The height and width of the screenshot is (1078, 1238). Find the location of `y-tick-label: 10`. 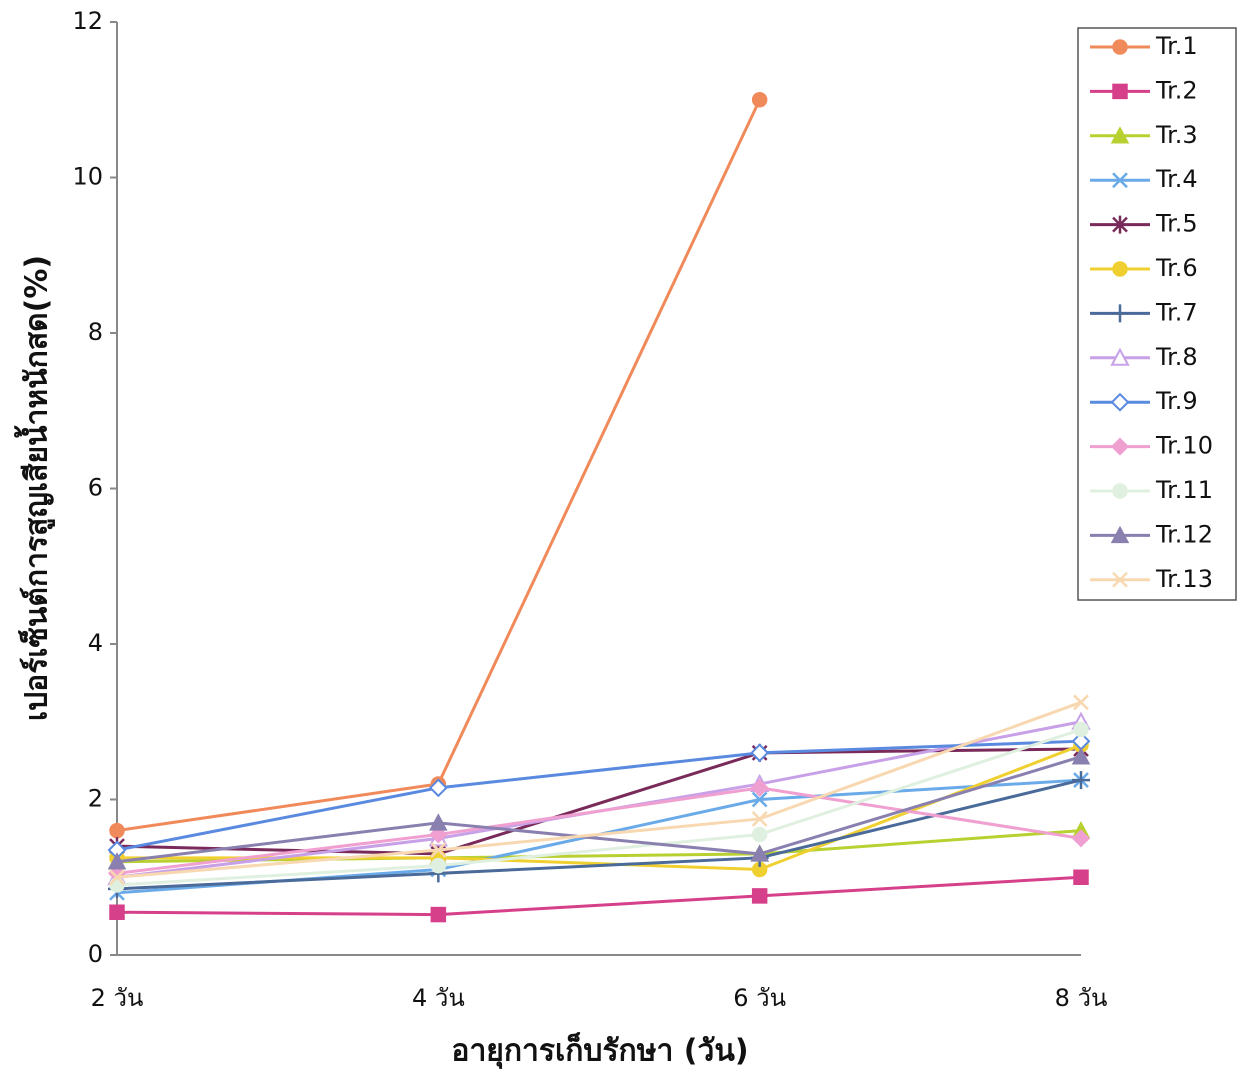

y-tick-label: 10 is located at coordinates (87, 177).